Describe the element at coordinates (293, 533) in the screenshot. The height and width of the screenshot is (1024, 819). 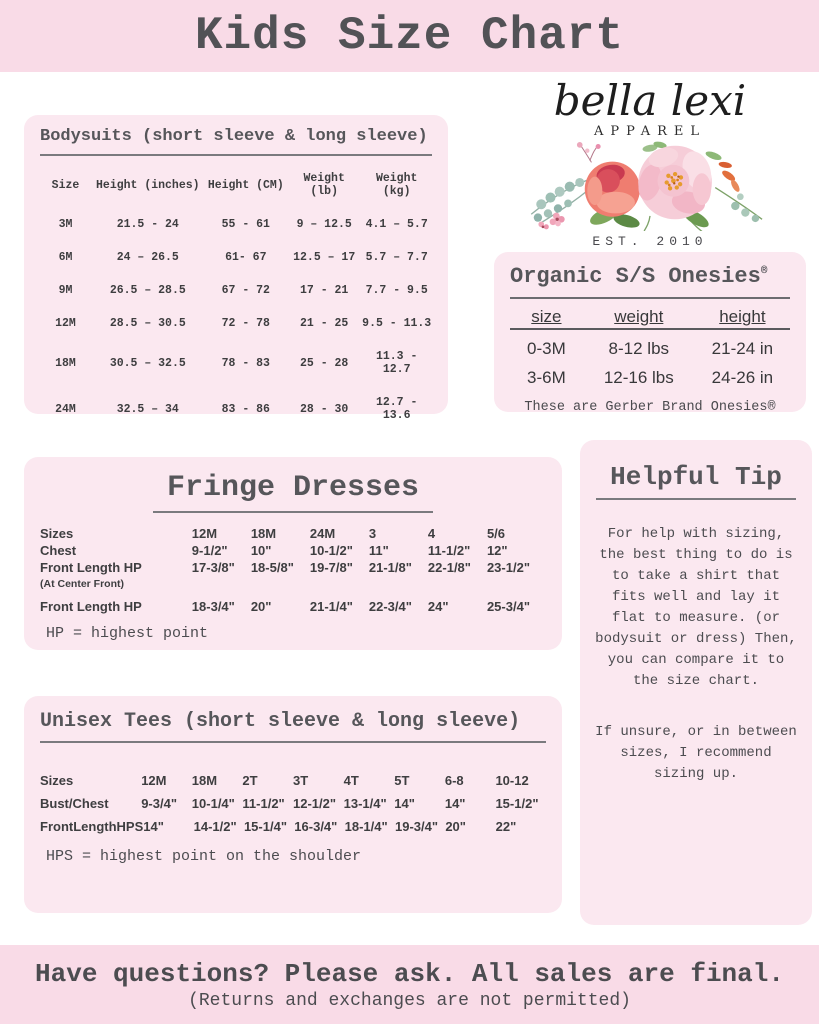
I see `table-row: Sizes 12M 18M 24M 3 4 5/6` at that location.